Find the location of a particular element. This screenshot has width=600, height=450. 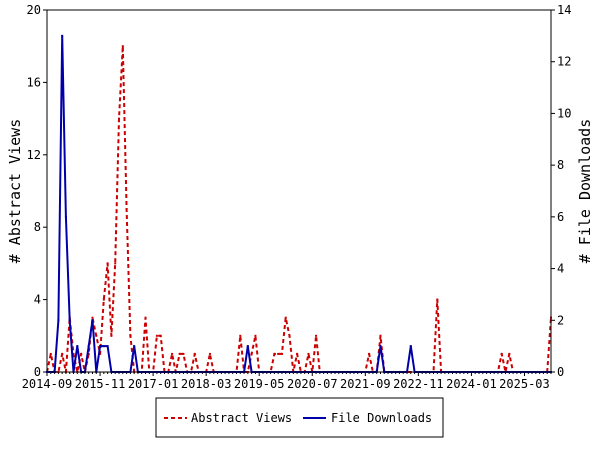

x-tick-label: 2014-09 is located at coordinates (47, 384).